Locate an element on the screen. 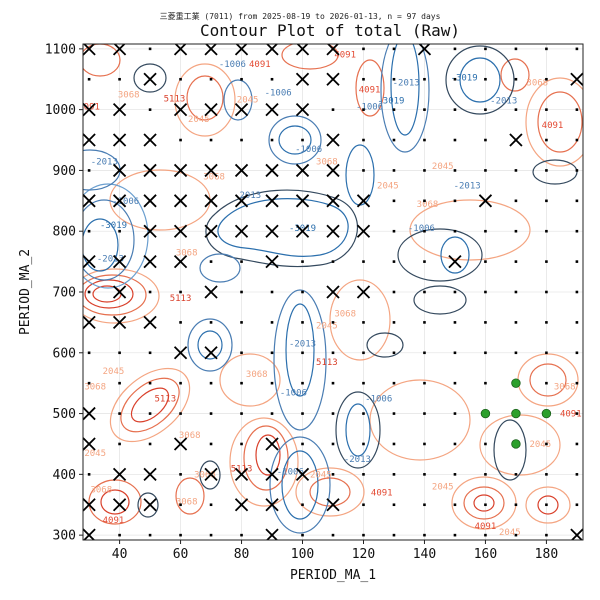 Image resolution: width=600 pixels, height=600 pixels. x-tick-label: 80 is located at coordinates (242, 554).